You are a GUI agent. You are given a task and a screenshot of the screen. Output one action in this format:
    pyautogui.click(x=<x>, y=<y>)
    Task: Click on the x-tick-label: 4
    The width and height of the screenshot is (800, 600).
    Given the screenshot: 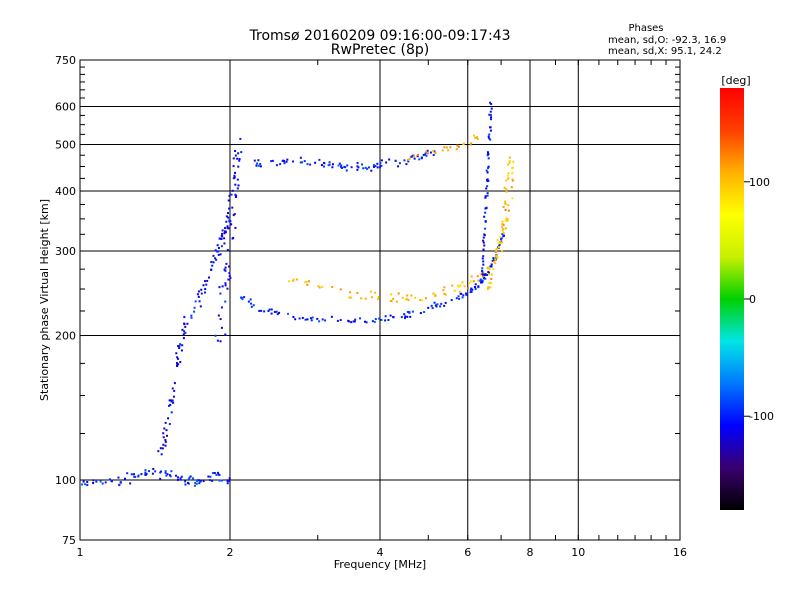 What is the action you would take?
    pyautogui.click(x=380, y=552)
    